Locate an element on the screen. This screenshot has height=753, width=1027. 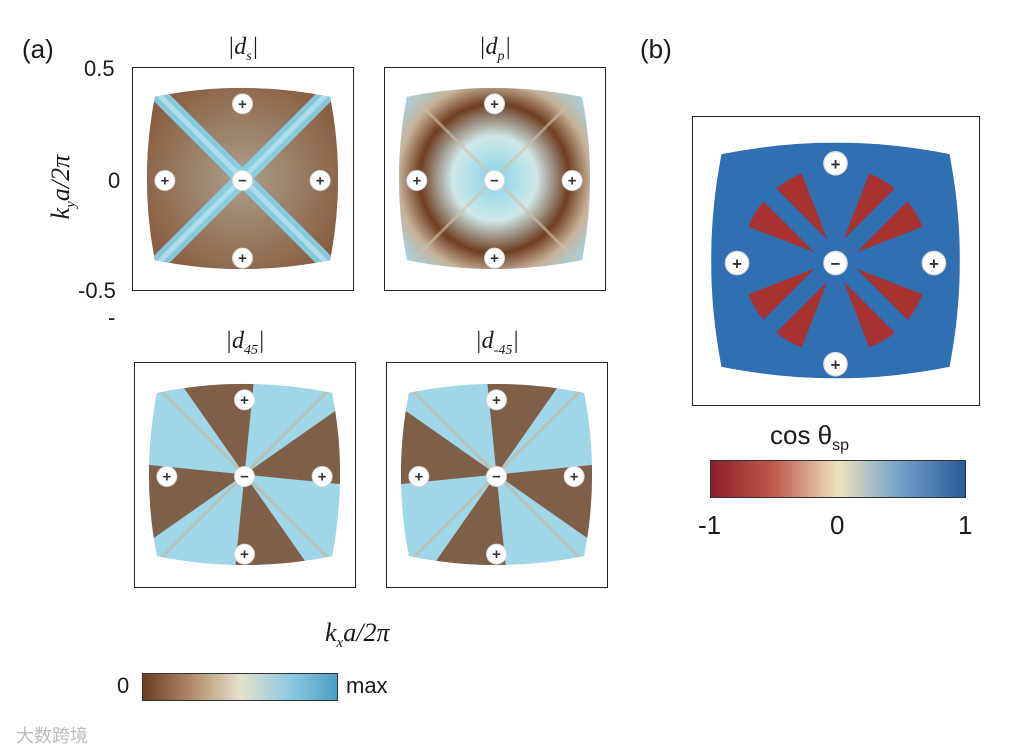
map-dp-frame: + + + + − is located at coordinates (495, 179).